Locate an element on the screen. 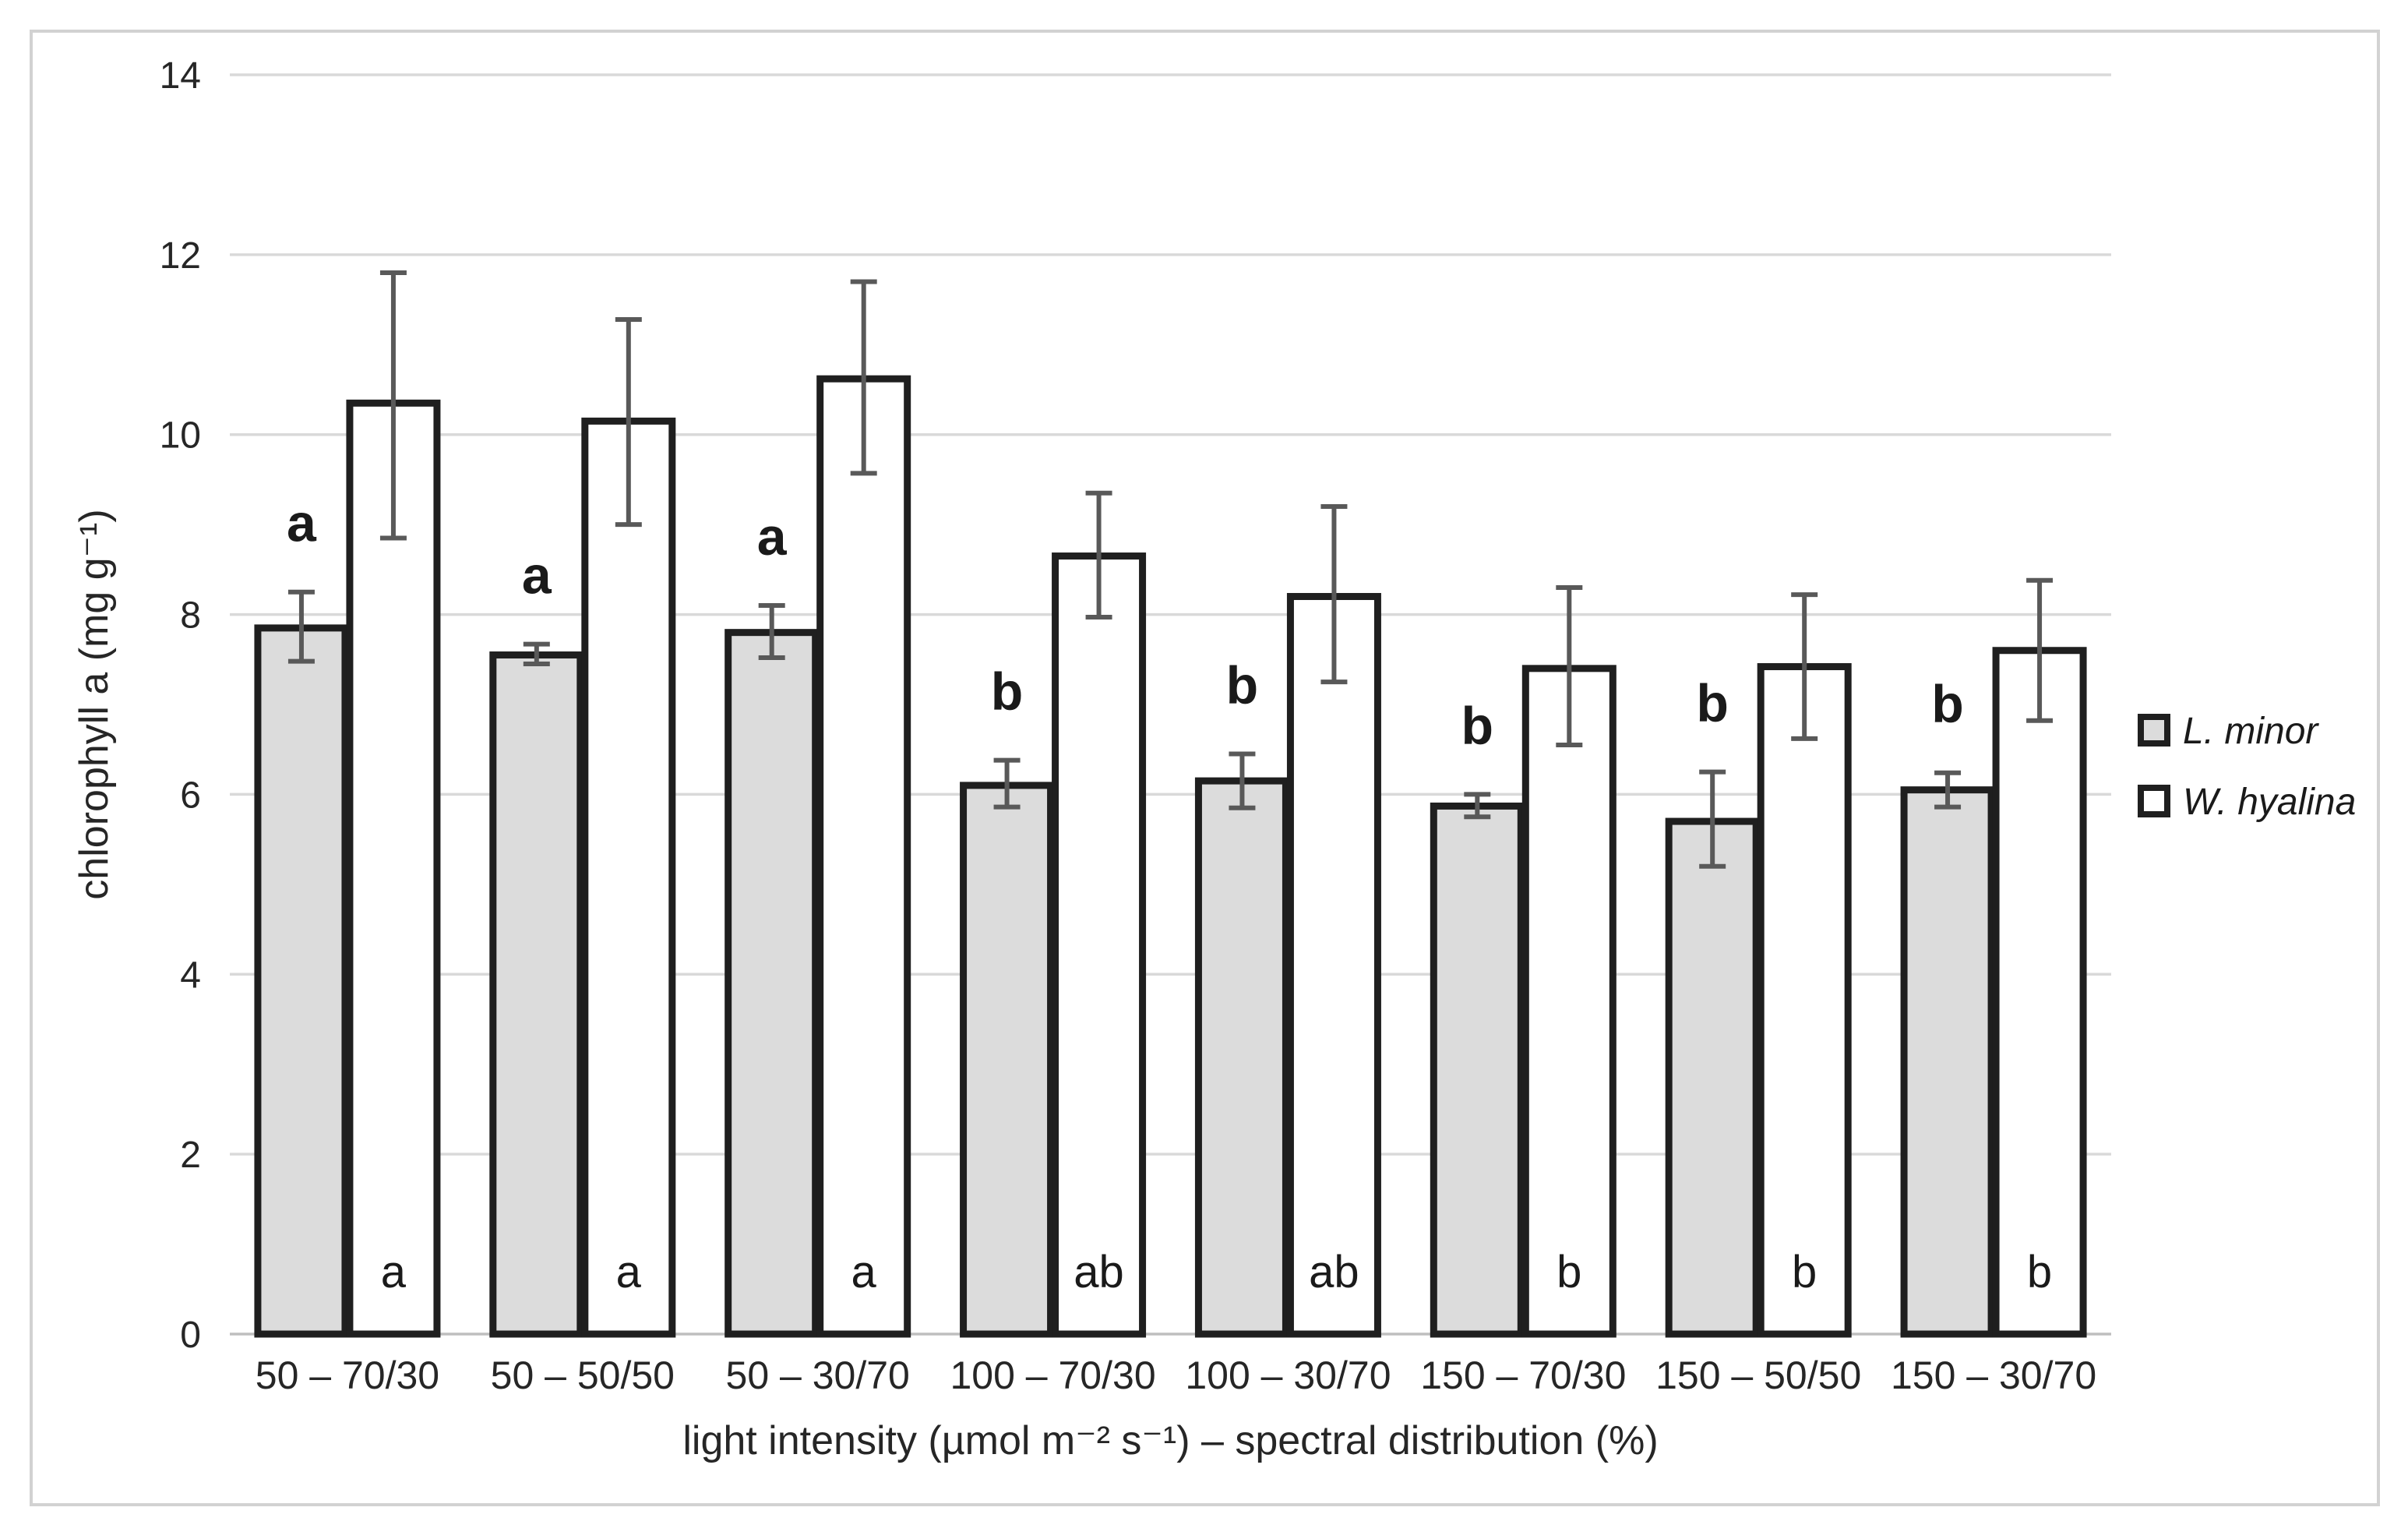 This screenshot has height=1539, width=2408. y-tick-label: 6 is located at coordinates (190, 795).